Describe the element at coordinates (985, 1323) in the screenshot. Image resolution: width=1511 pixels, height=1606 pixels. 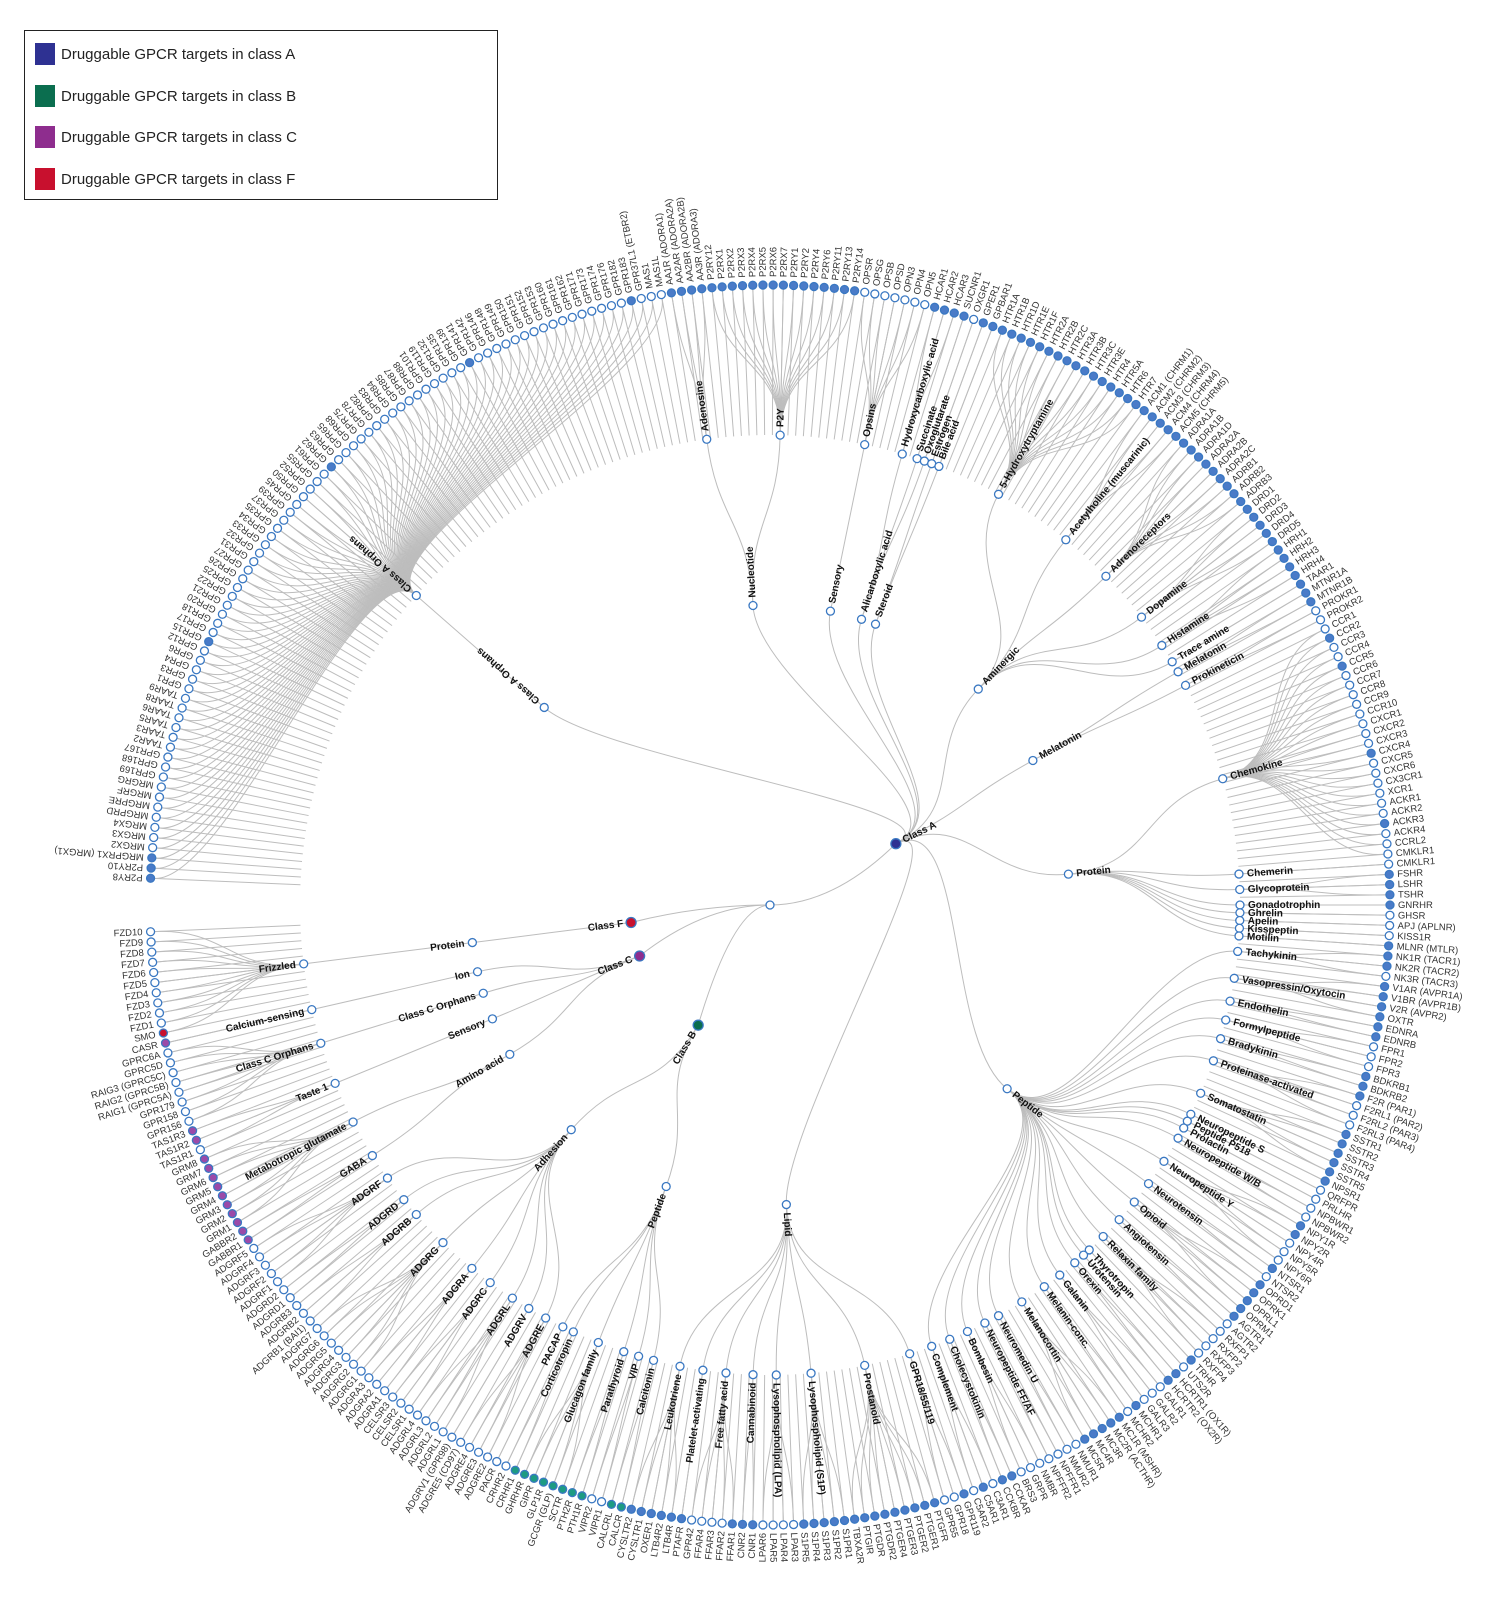
I see `family-node-neuropeptide-ff-af` at that location.